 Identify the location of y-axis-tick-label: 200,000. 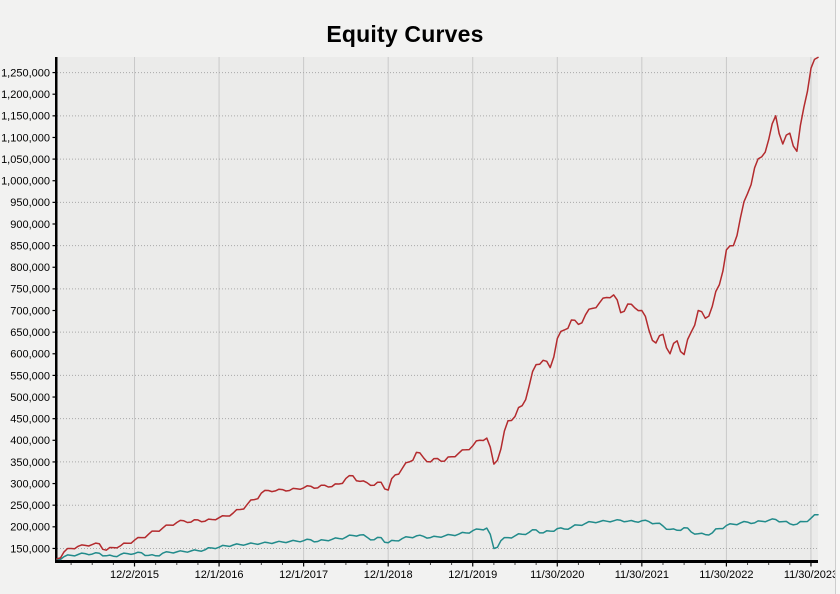
(30, 528).